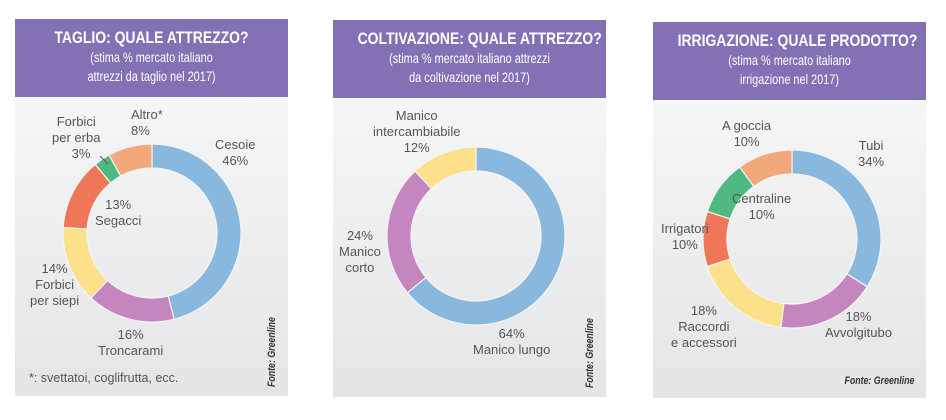 This screenshot has height=420, width=946. I want to click on slice-label-a-goccia: A goccia 10%, so click(746, 134).